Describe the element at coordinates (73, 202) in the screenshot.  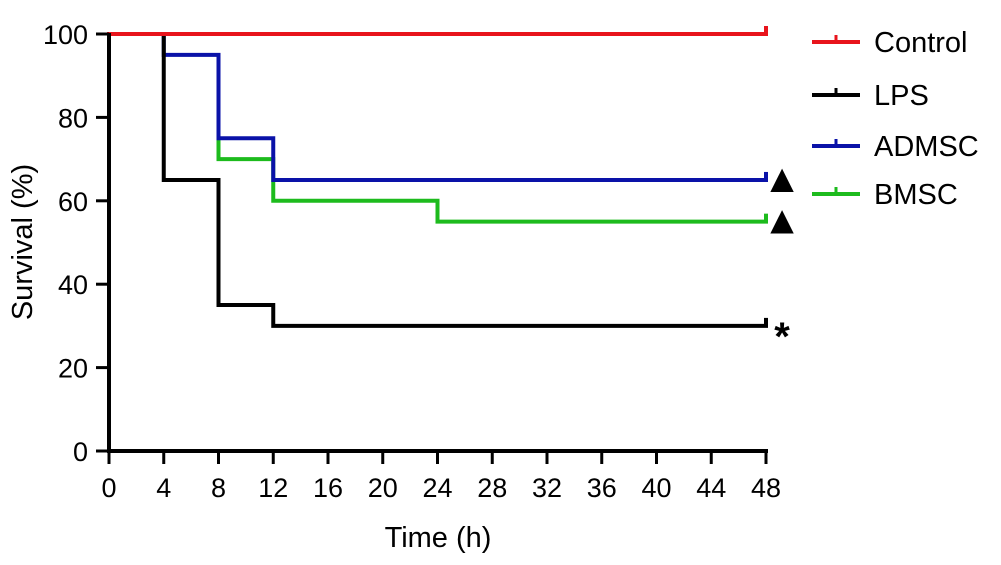
I see `y-tick-label: 60` at that location.